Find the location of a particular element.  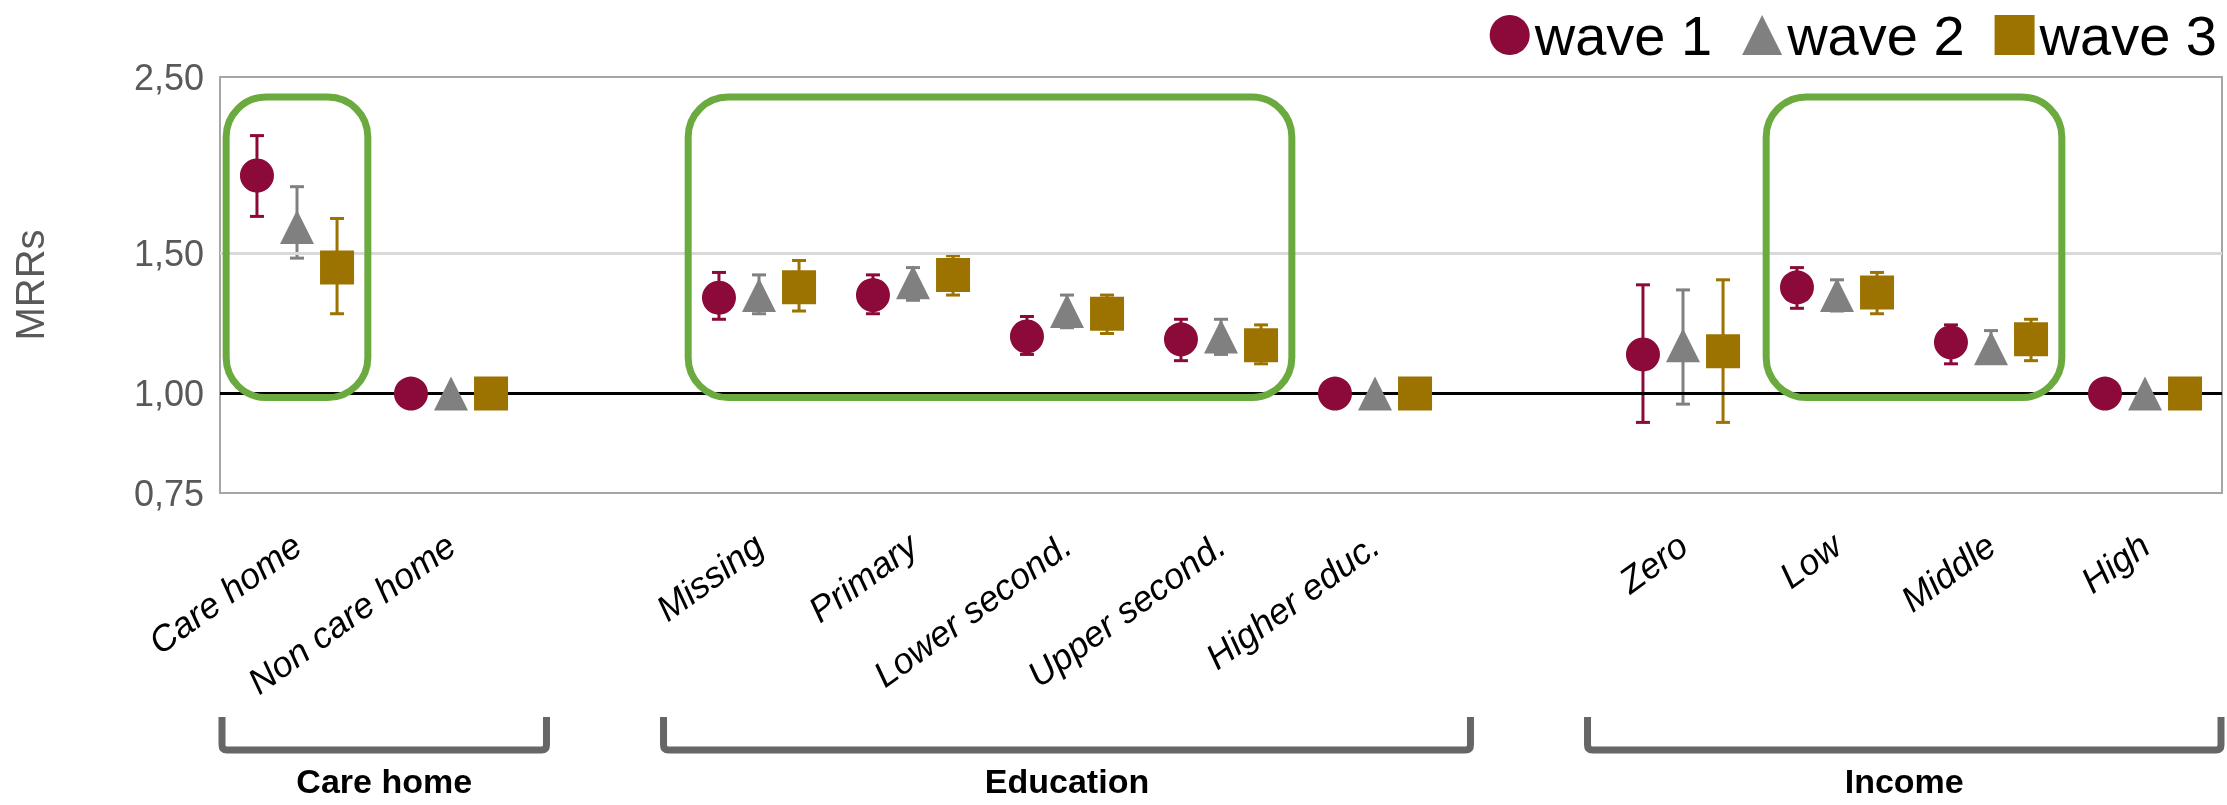

text: Income is located at coordinates (1904, 781).